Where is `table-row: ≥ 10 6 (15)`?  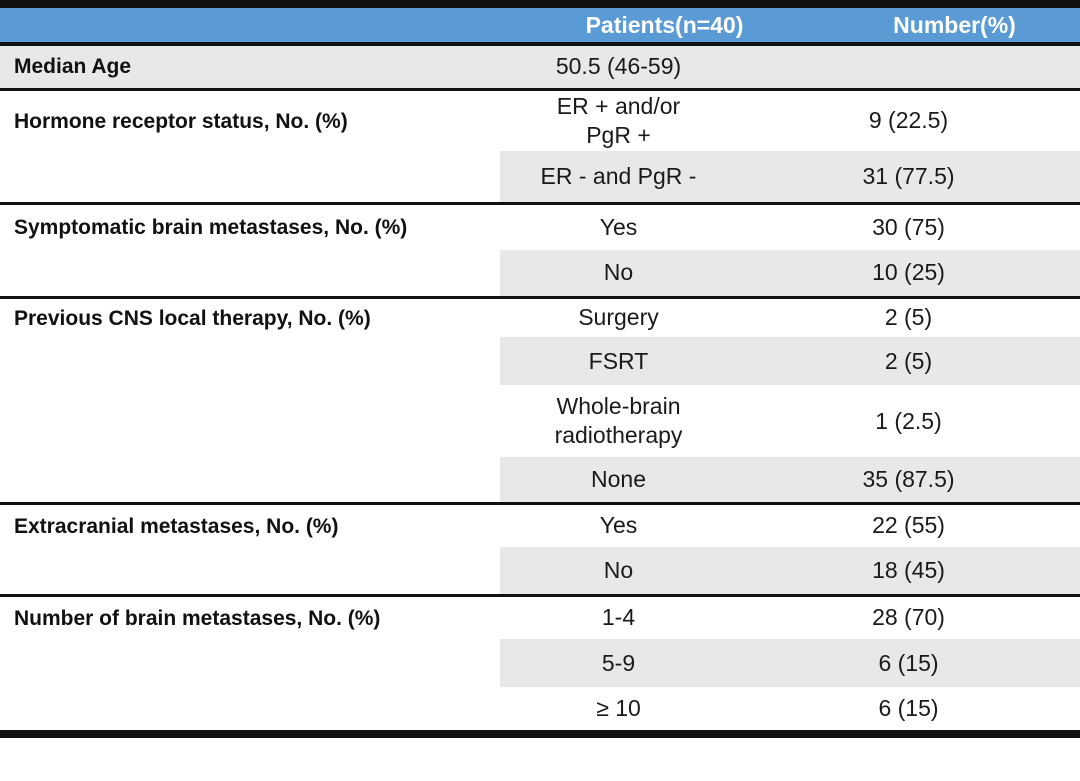
table-row: ≥ 10 6 (15) is located at coordinates (540, 710).